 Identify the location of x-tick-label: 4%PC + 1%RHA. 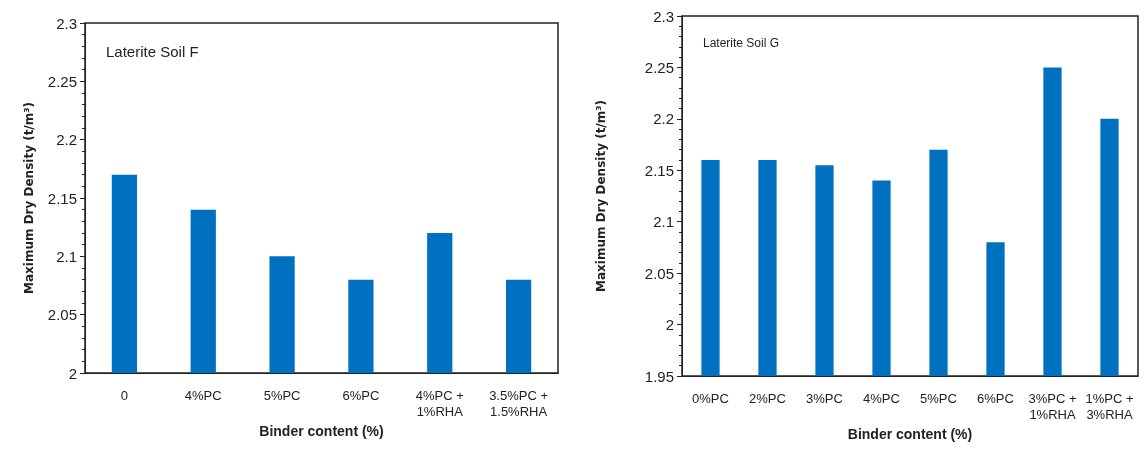
(439, 403).